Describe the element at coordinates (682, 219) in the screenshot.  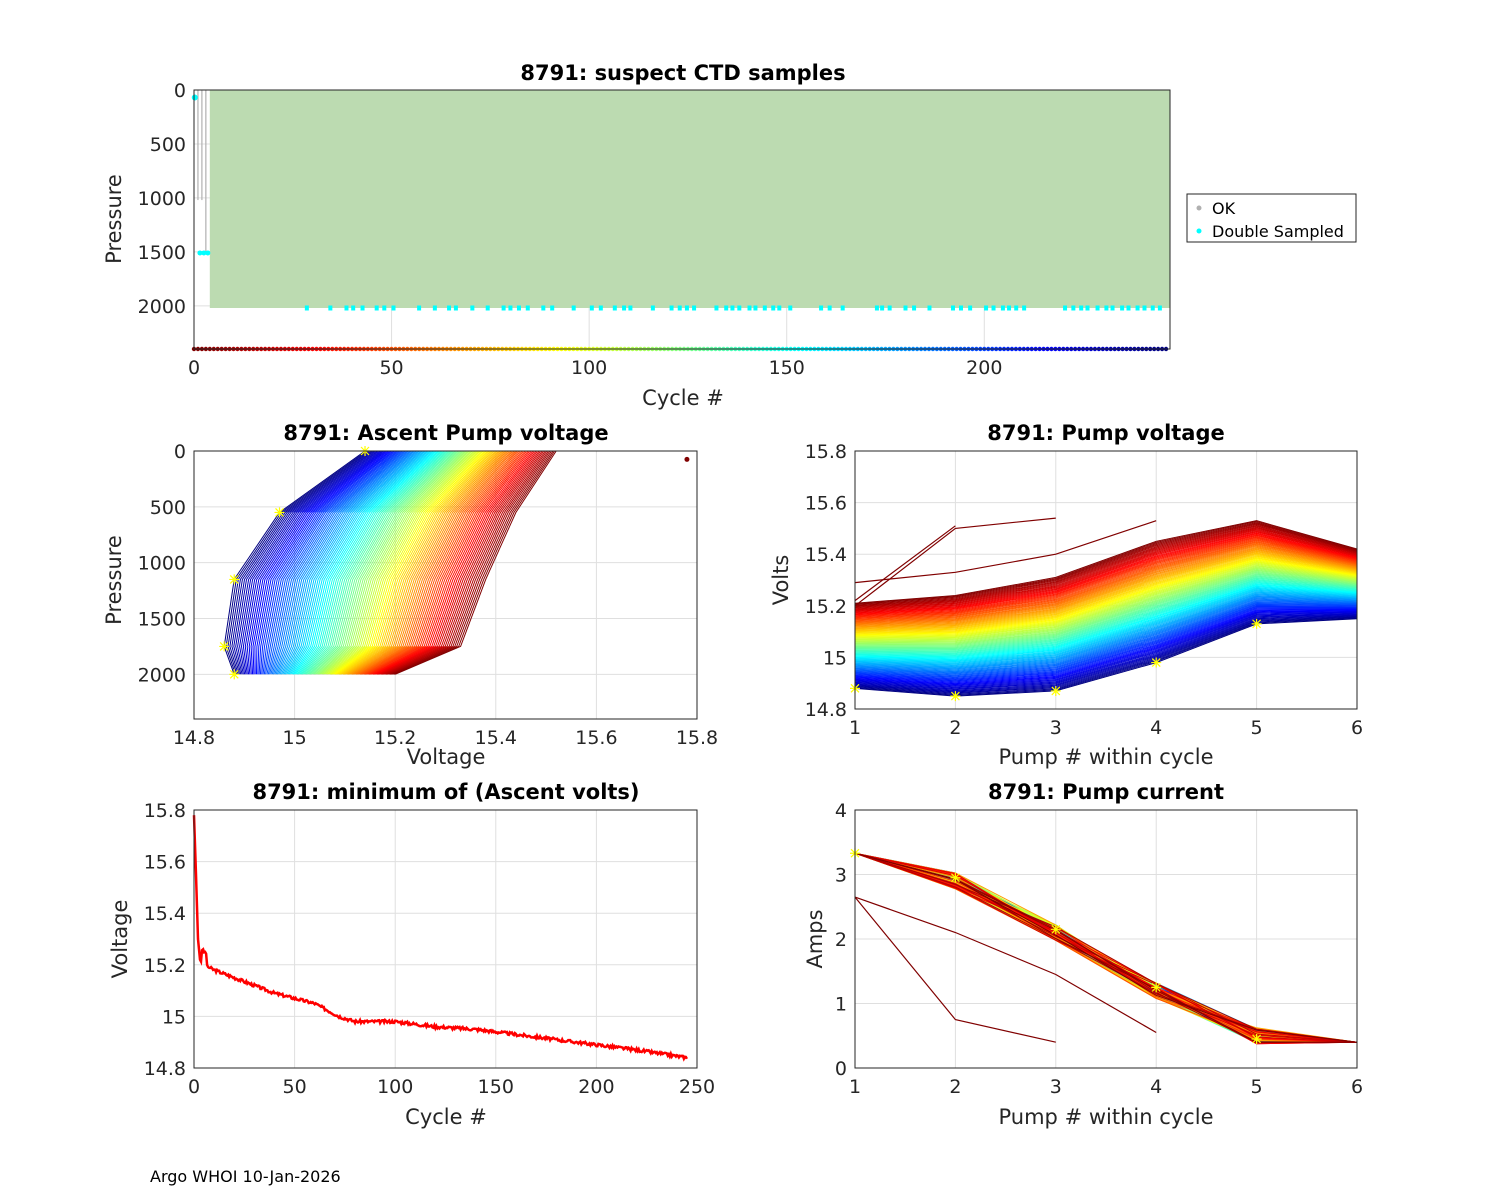
I see `axes-box` at that location.